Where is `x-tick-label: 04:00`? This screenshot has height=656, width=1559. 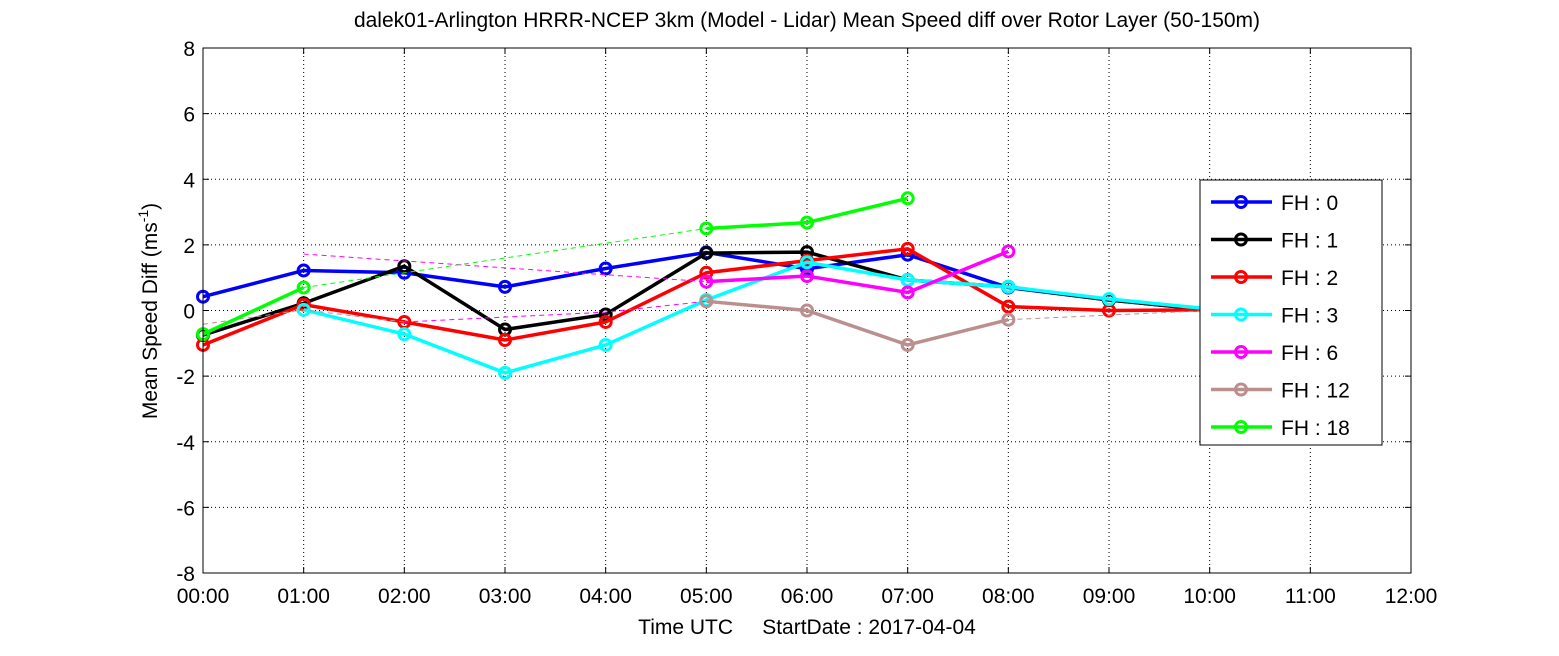
x-tick-label: 04:00 is located at coordinates (605, 596).